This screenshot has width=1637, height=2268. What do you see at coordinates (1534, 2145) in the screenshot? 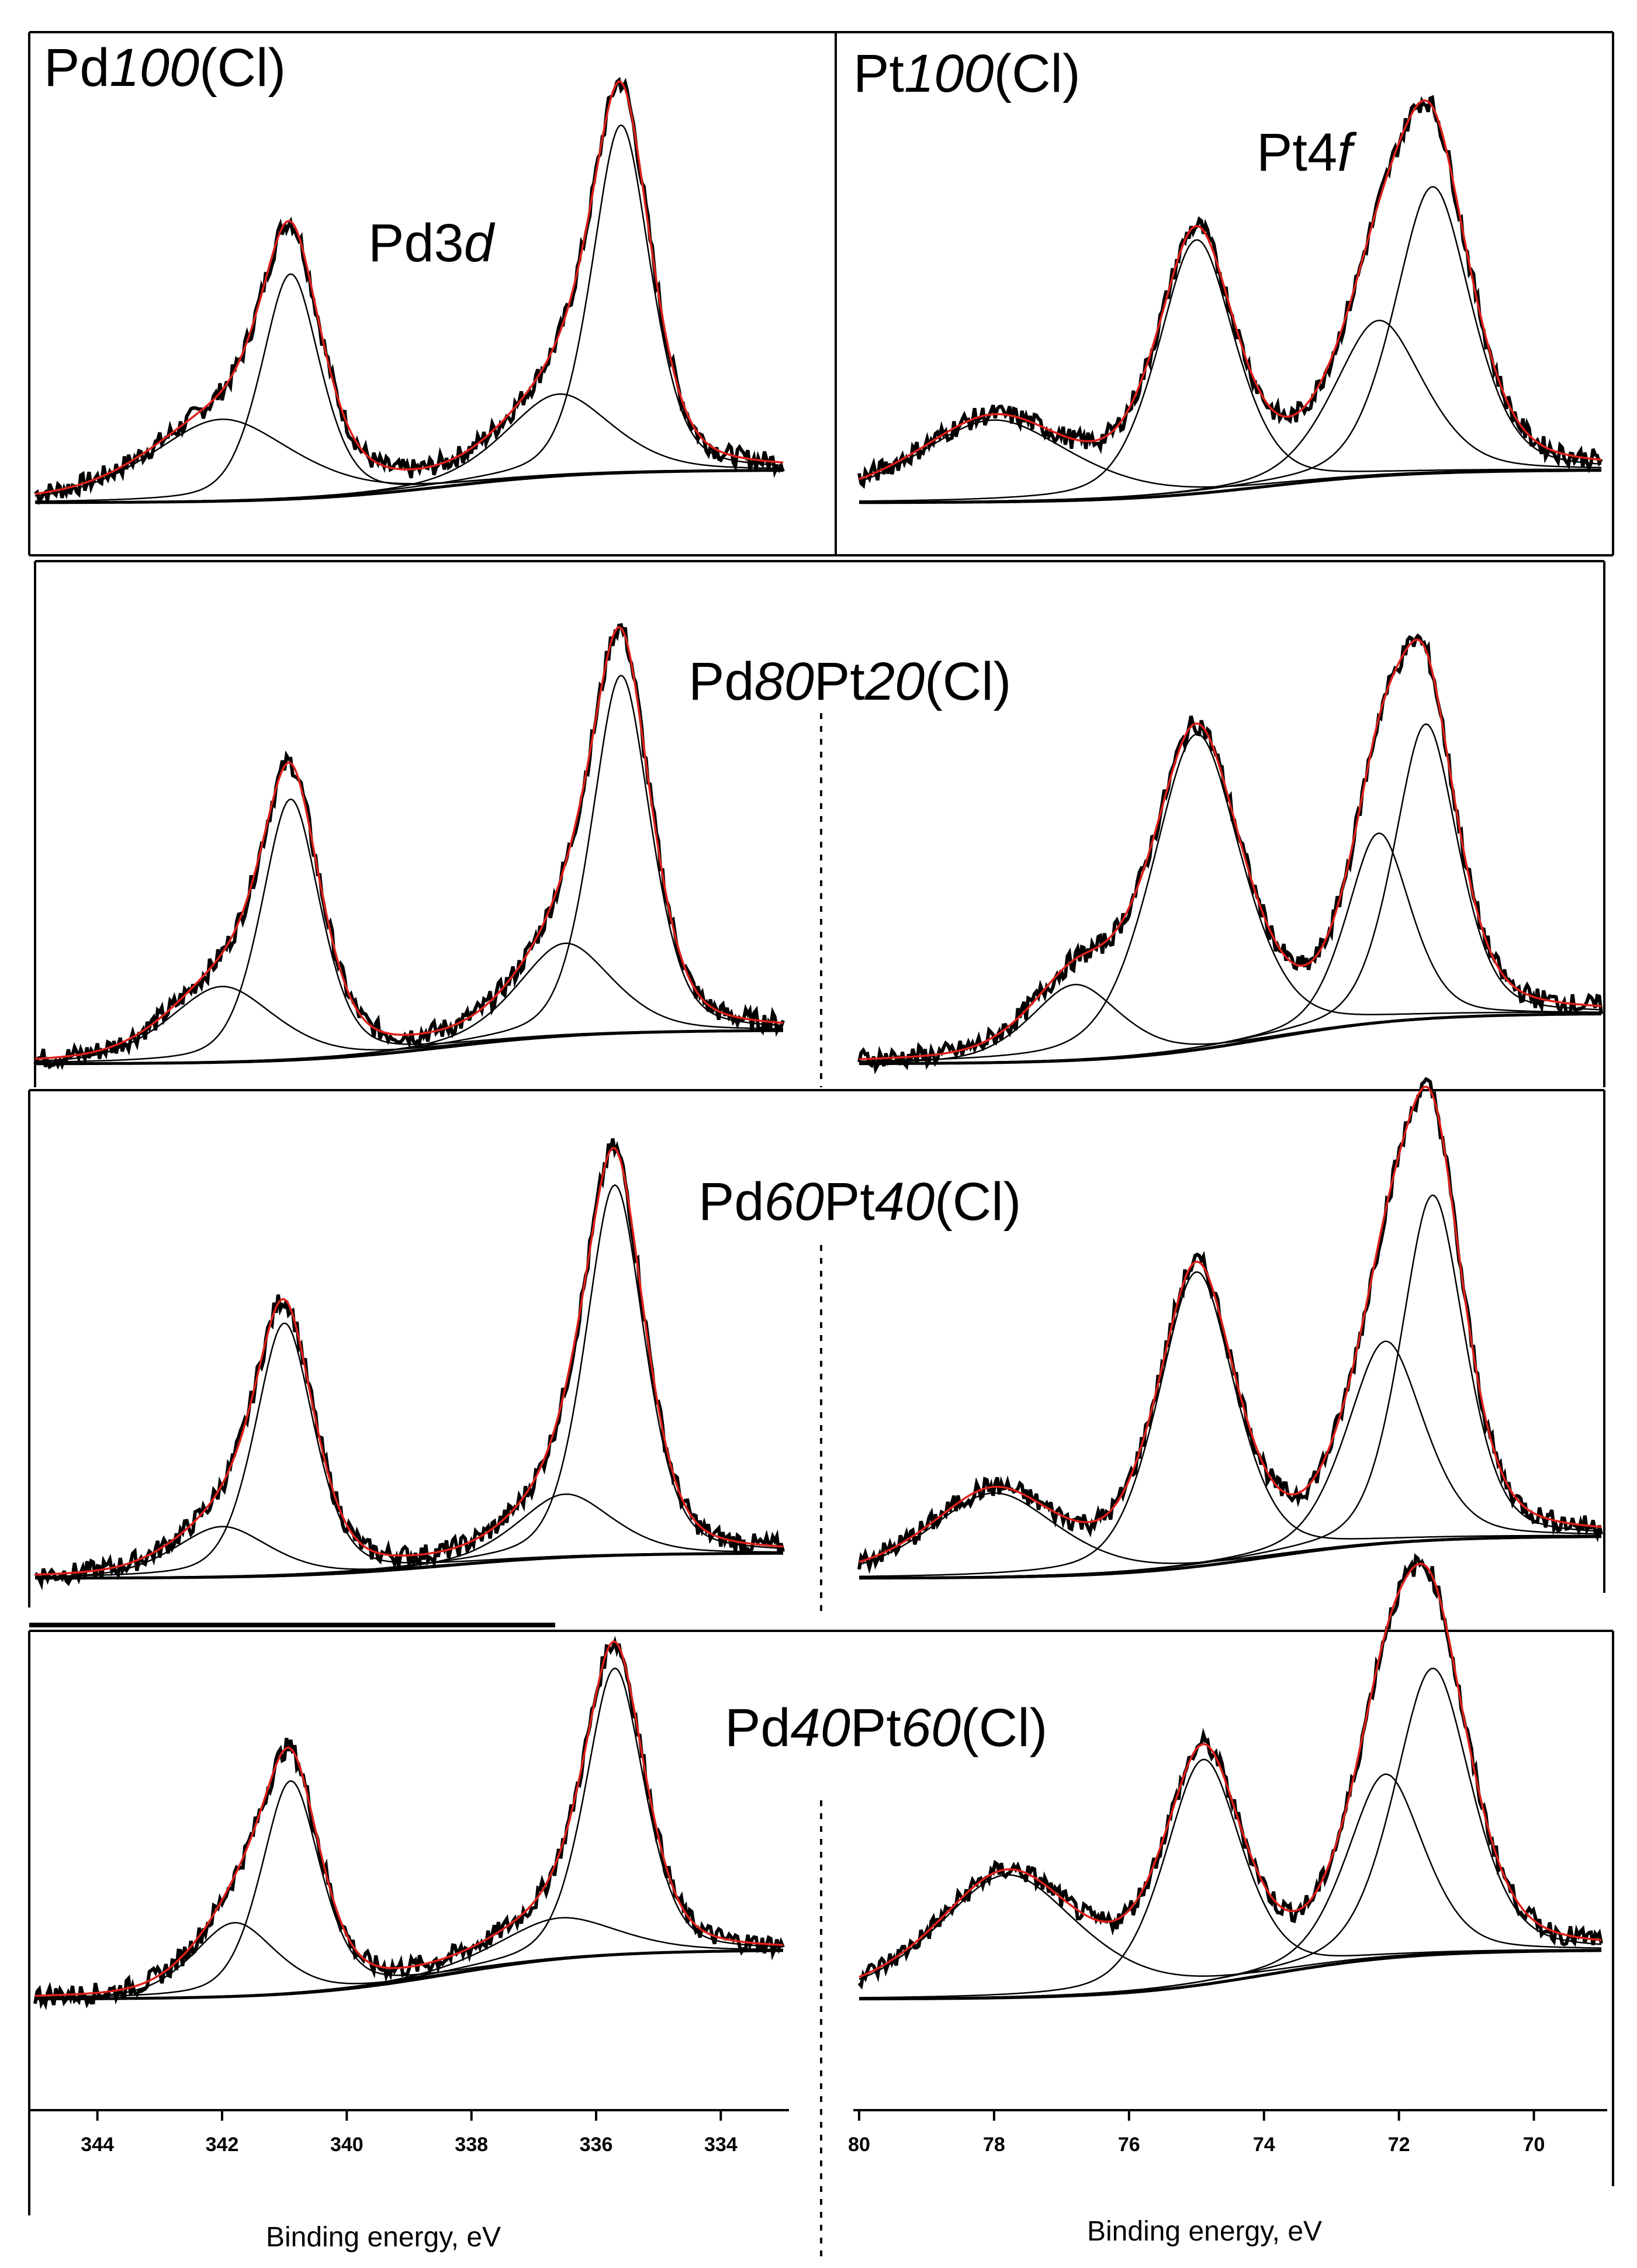
I see `x-tick-label: 70` at bounding box center [1534, 2145].